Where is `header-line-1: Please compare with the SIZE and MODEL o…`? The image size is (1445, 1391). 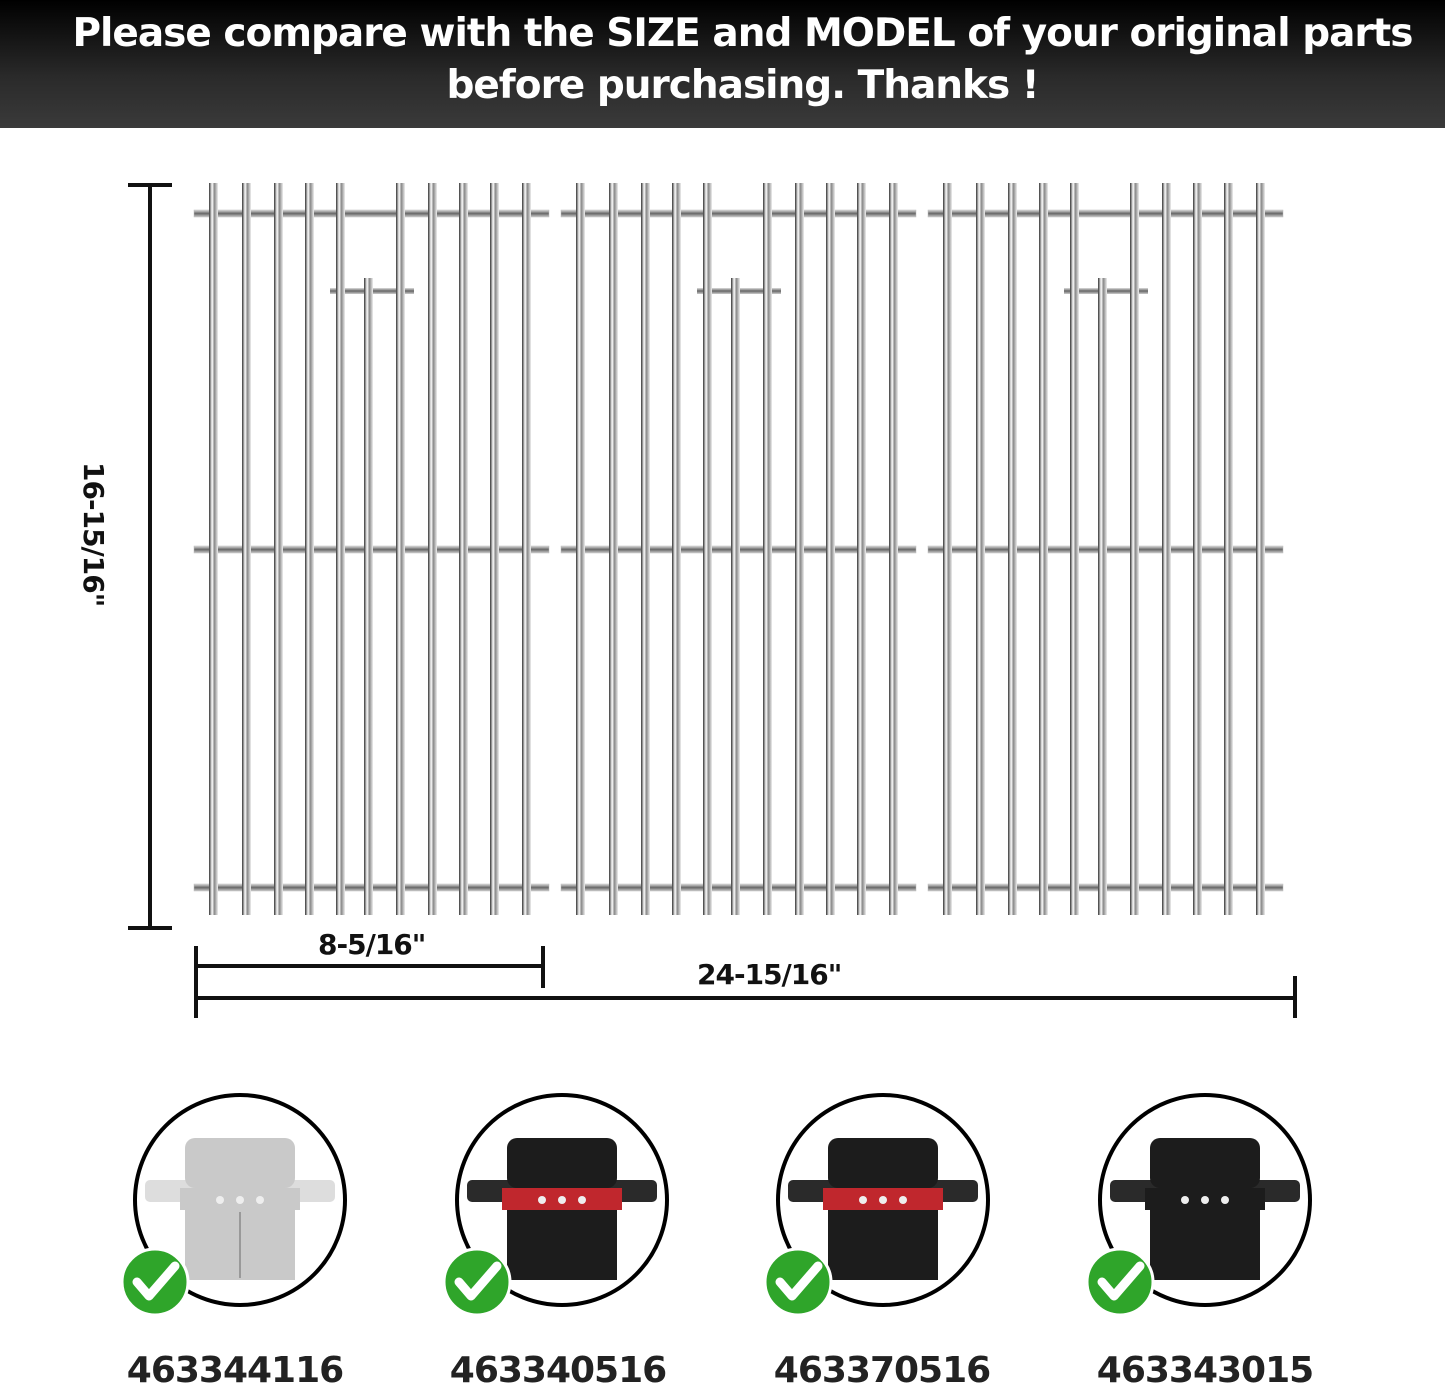
header-line-1: Please compare with the SIZE and MODEL o… is located at coordinates (742, 33).